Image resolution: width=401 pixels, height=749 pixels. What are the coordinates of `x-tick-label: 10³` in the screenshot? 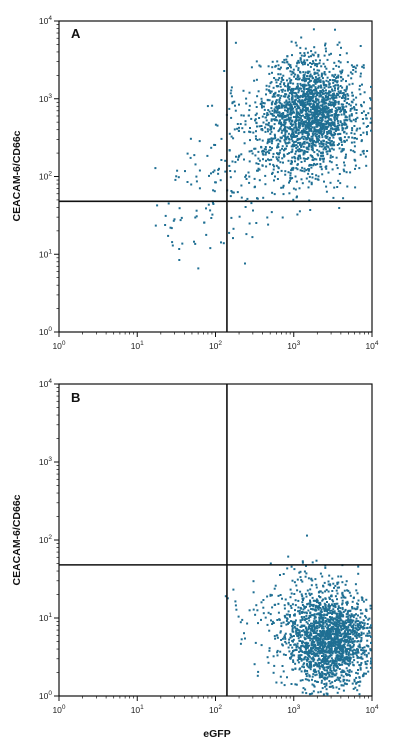 It's located at (293, 709).